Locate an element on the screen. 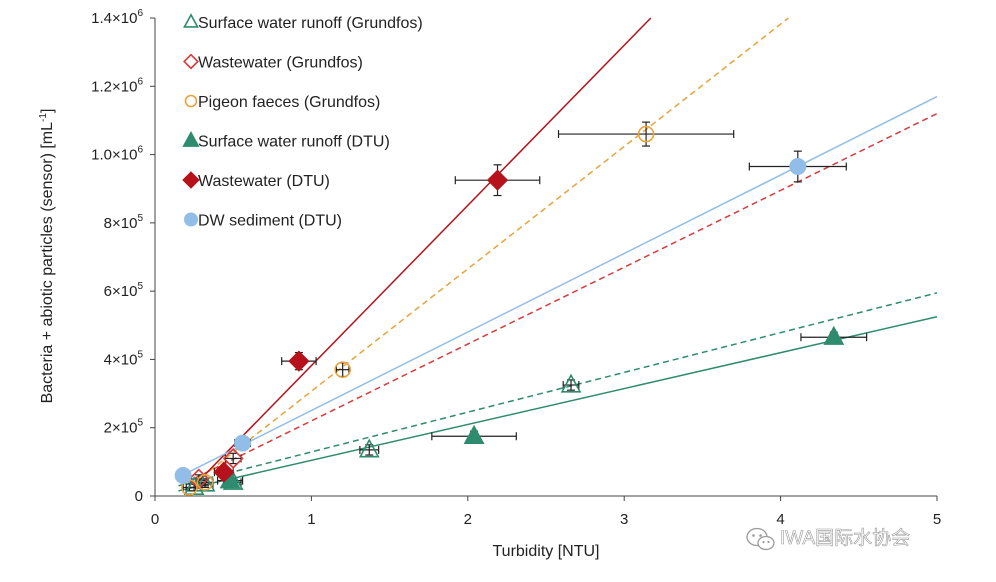  y-tick-mantissa: 0 is located at coordinates (139, 496).